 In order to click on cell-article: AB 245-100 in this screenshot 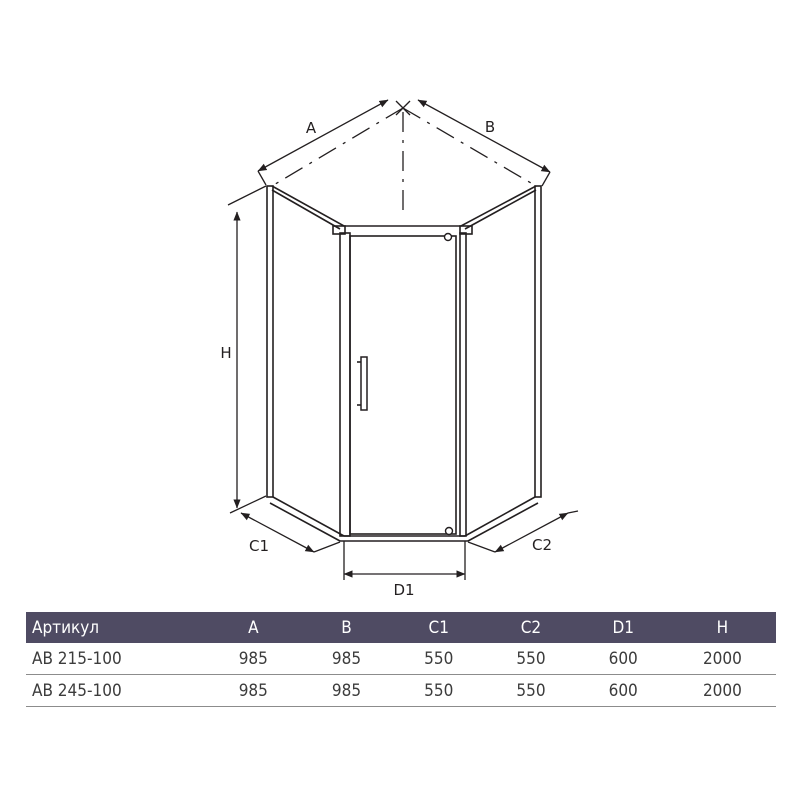, I will do `click(116, 690)`.